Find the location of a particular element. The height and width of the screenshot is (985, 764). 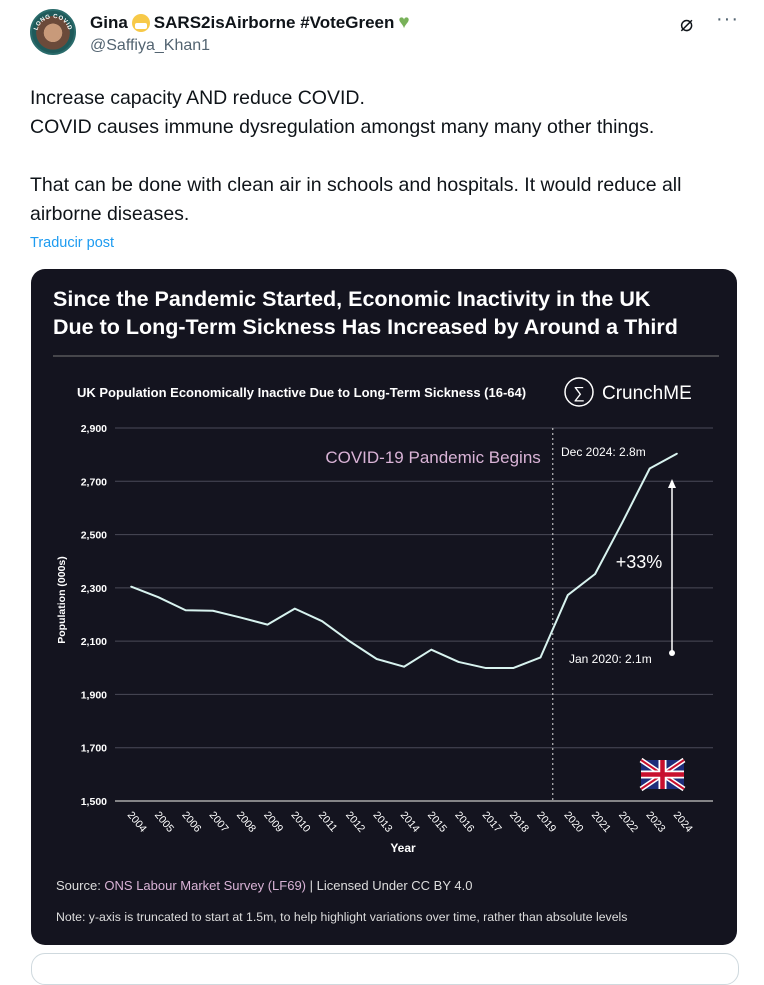

avatar-text: LONG COVID is located at coordinates (52, 23).